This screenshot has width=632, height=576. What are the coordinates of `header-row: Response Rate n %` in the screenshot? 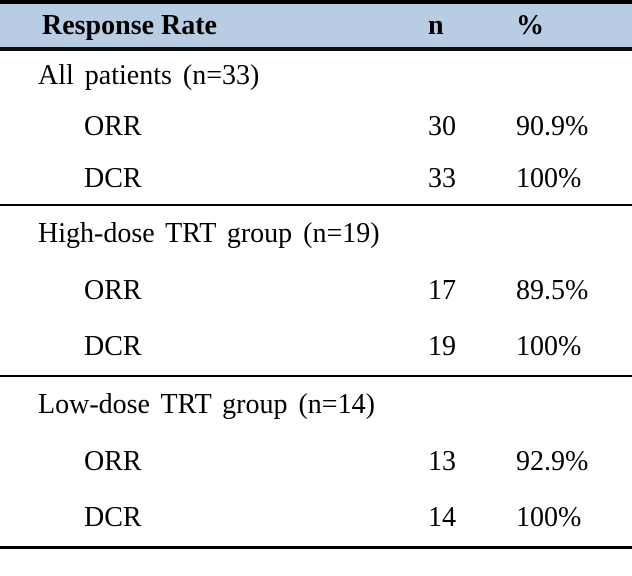 It's located at (316, 25).